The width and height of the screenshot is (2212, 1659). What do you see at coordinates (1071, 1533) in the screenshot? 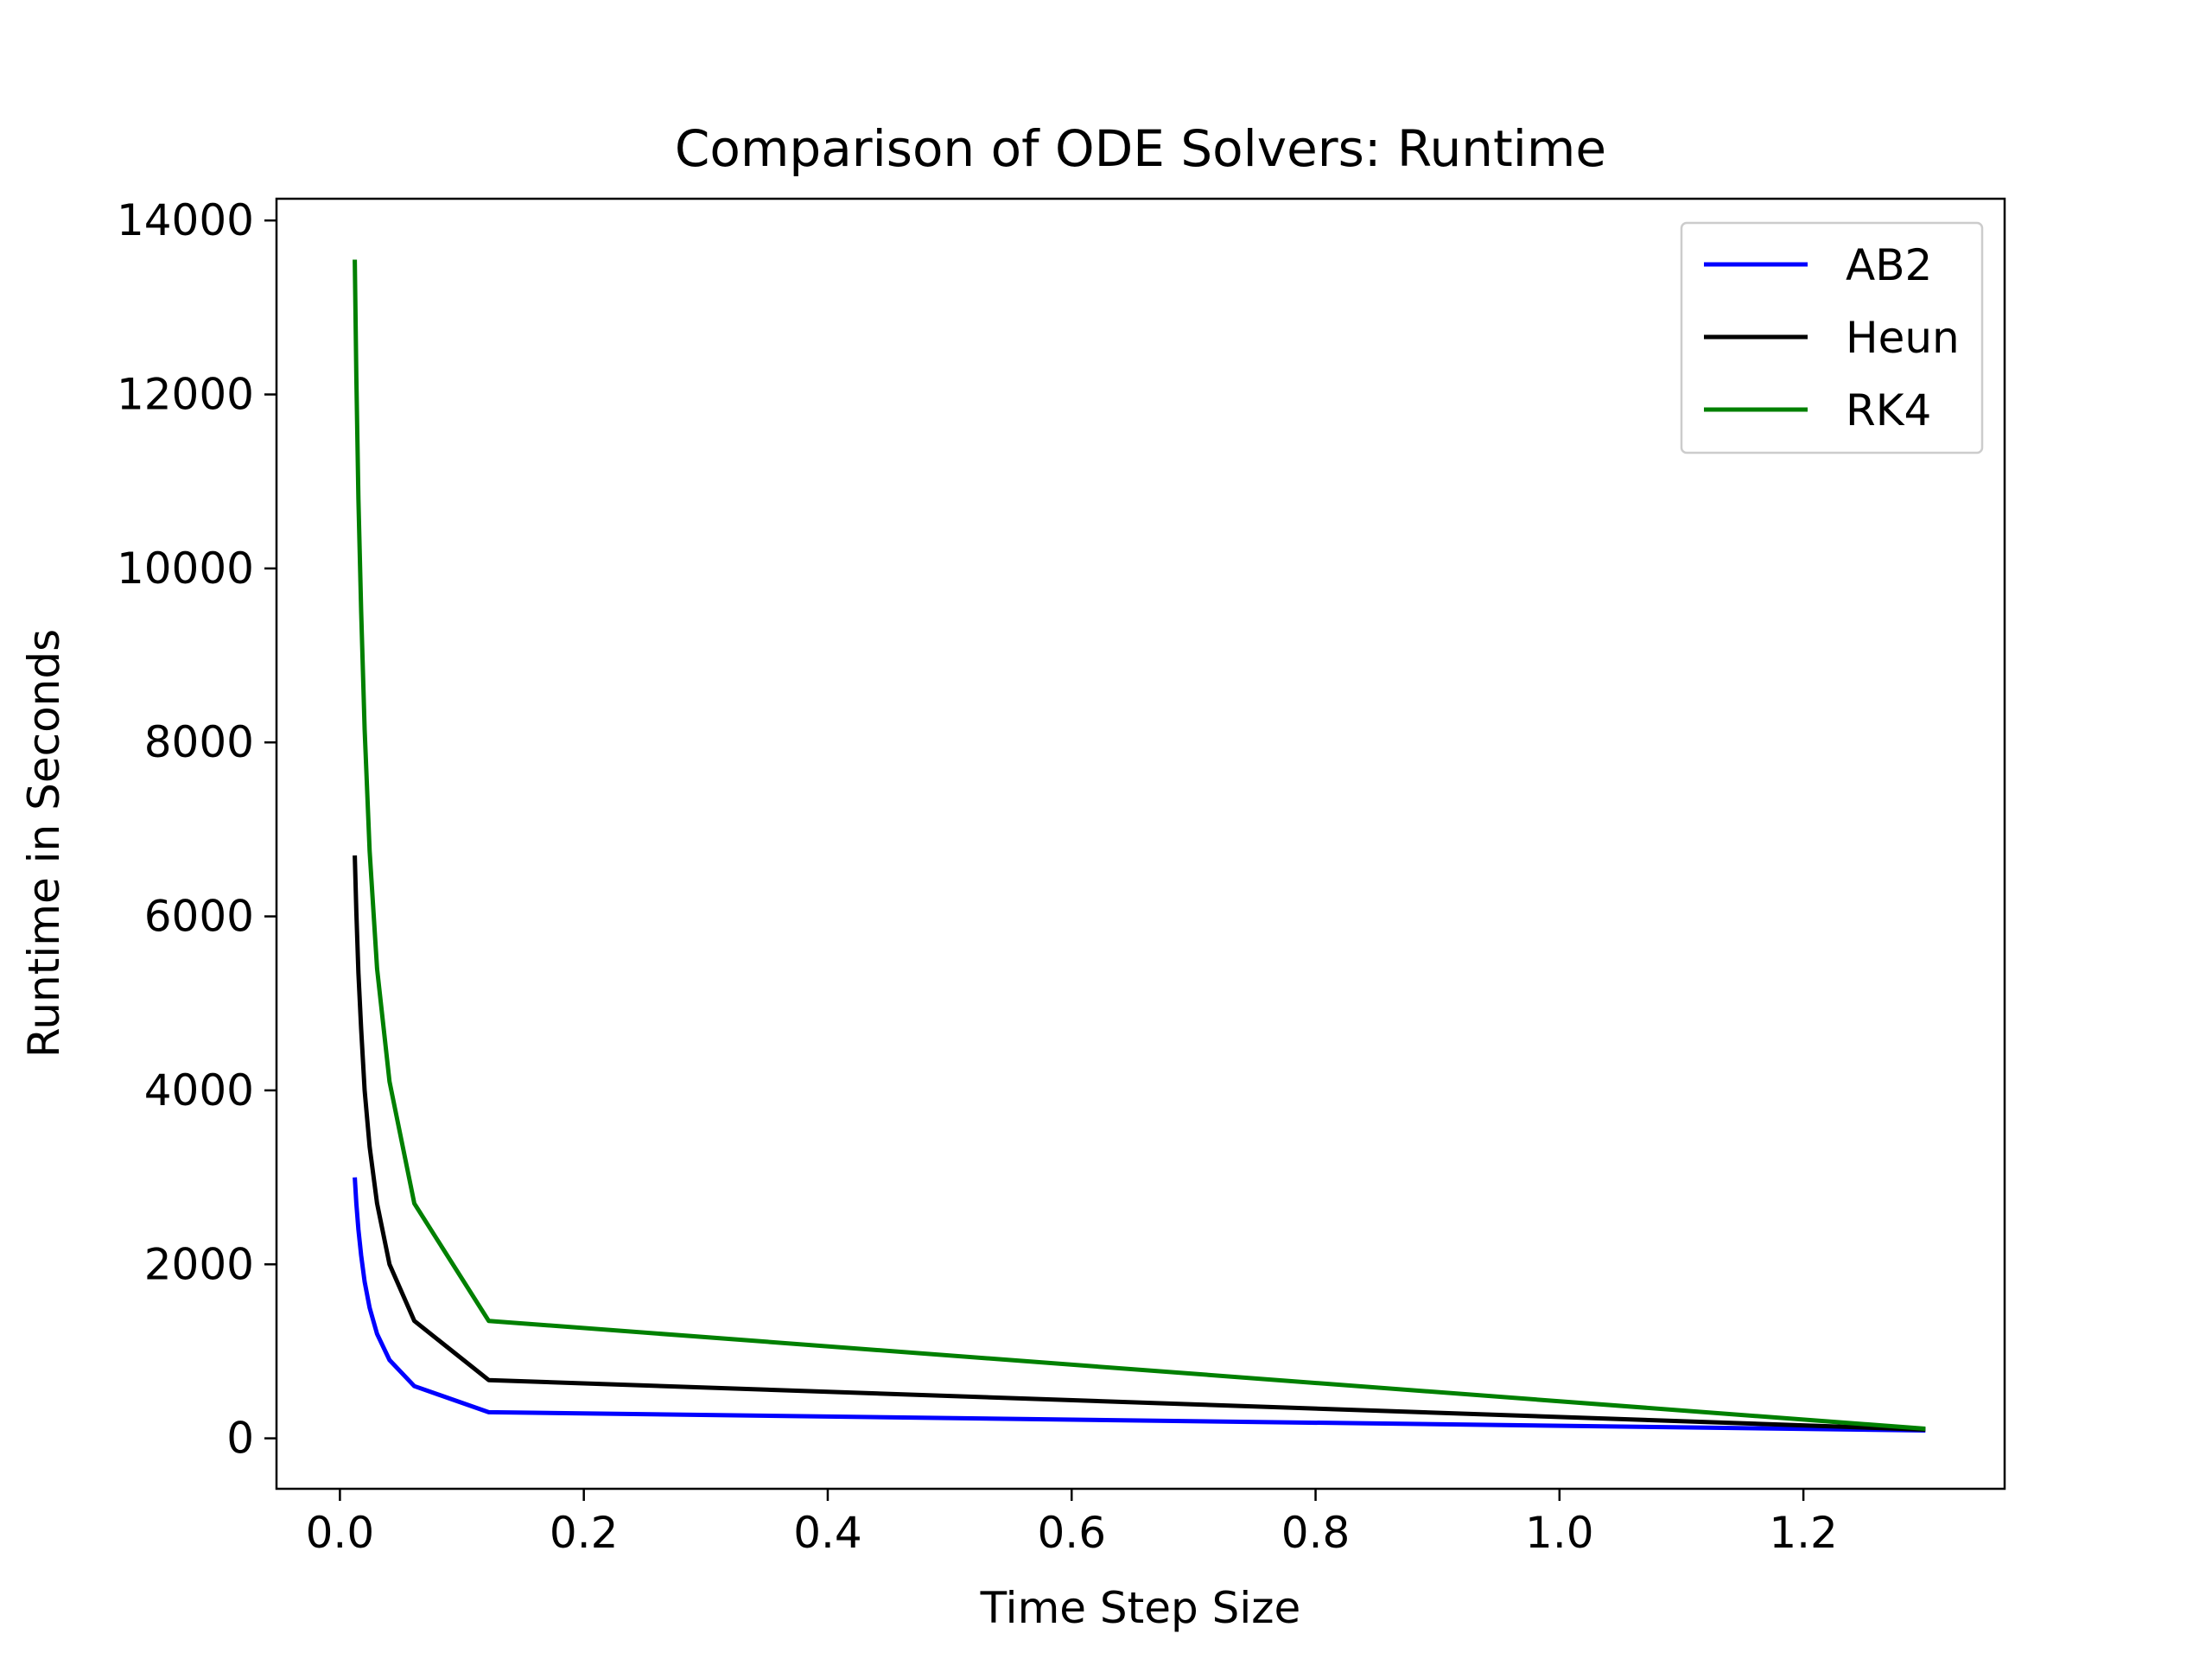
I see `x-tick-label: 0.6` at bounding box center [1071, 1533].